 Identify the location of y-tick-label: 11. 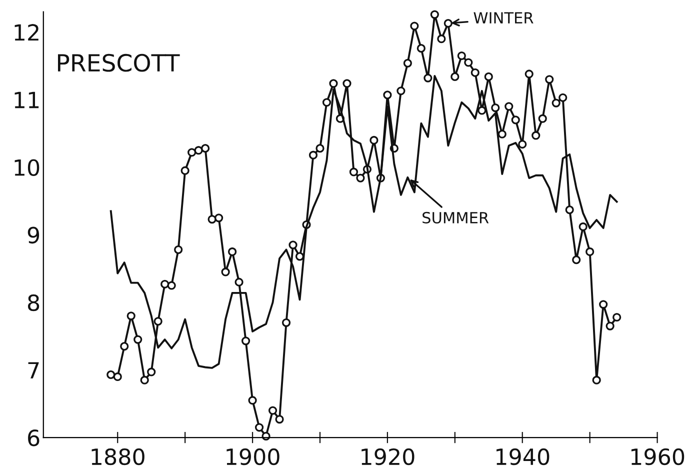
(26, 100).